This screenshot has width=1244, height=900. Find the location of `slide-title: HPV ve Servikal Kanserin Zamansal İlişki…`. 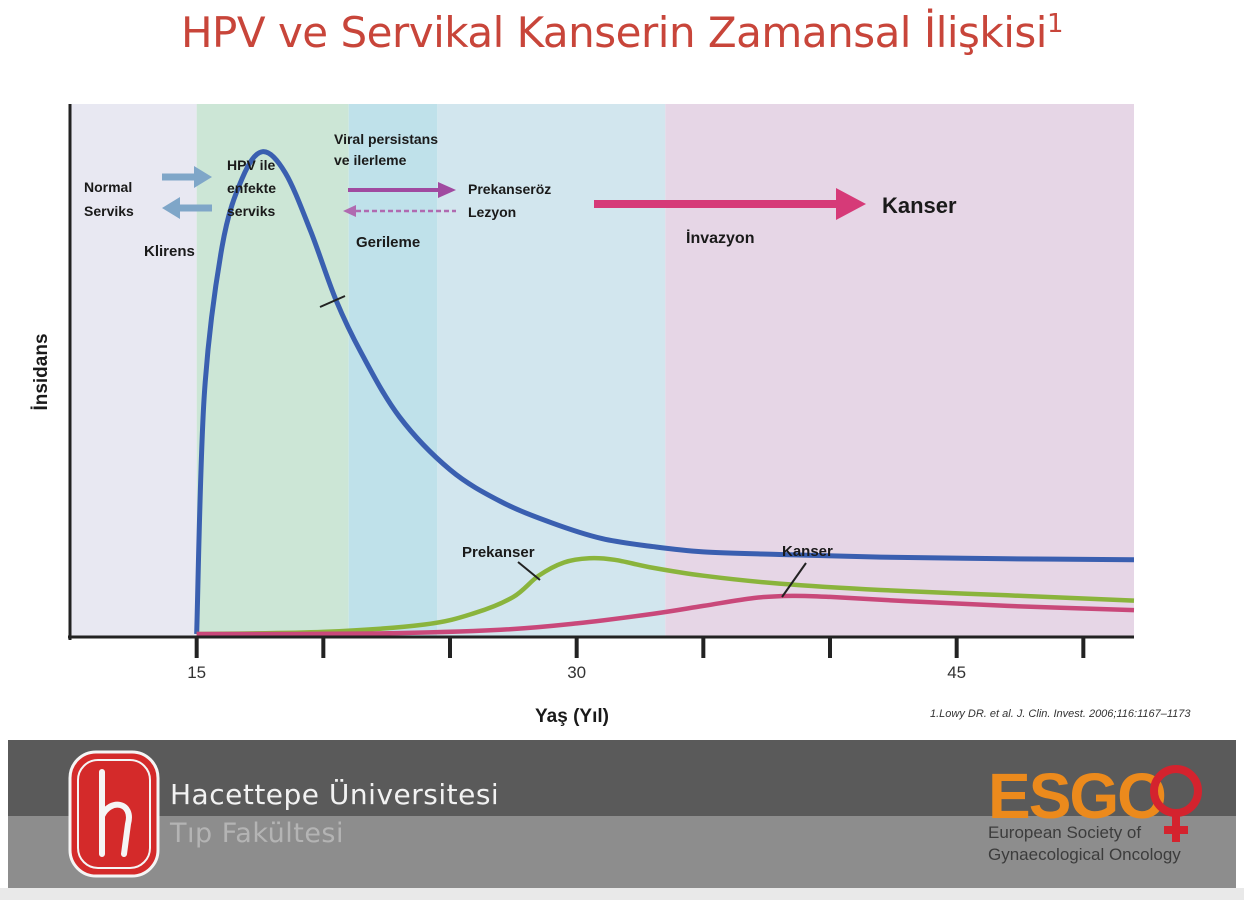

slide-title: HPV ve Servikal Kanserin Zamansal İlişki… is located at coordinates (622, 32).